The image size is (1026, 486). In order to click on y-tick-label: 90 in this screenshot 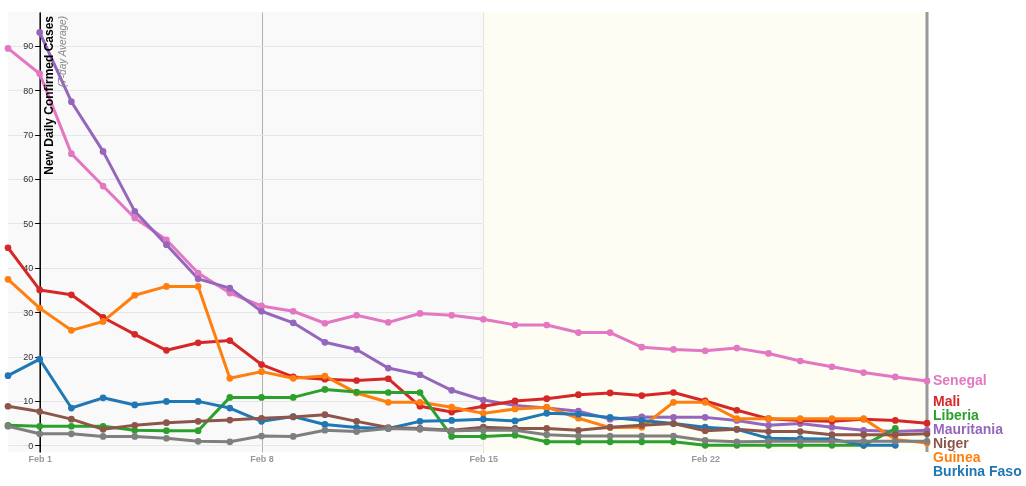, I will do `click(28, 46)`.